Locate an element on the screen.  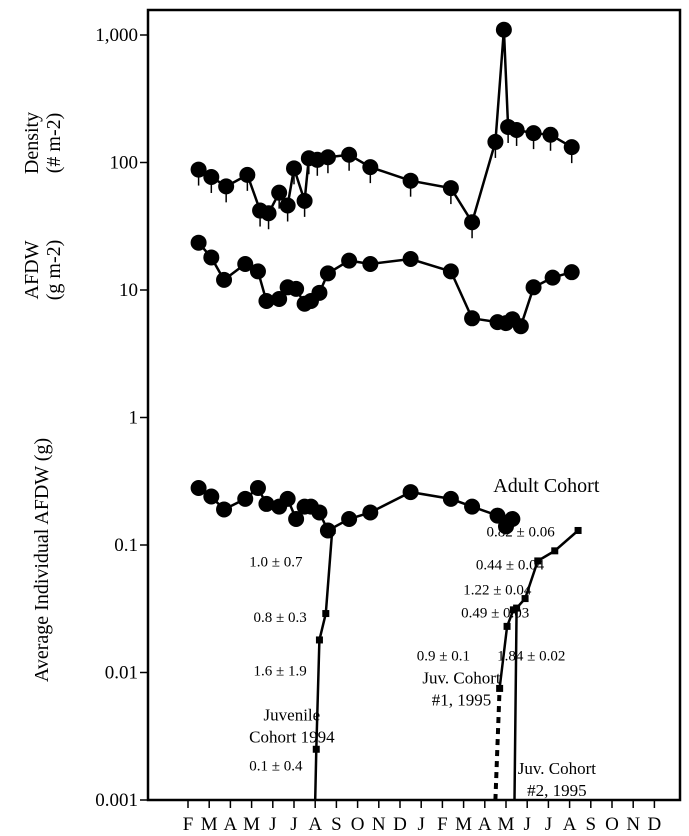
value-annotation-4: 0.82 ± 0.06 is located at coordinates (521, 532).